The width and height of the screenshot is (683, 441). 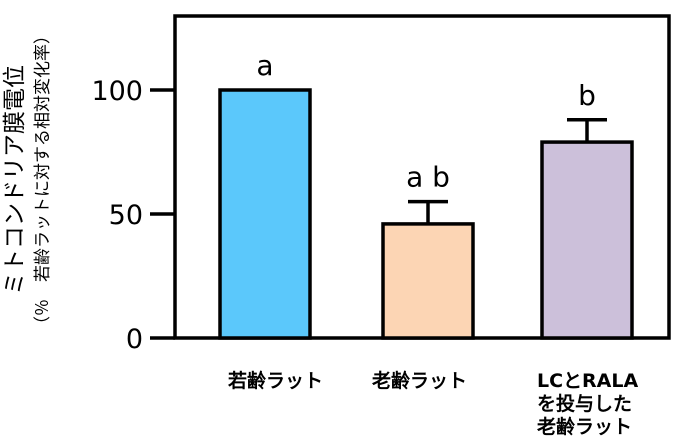 What do you see at coordinates (126, 215) in the screenshot?
I see `y-tick-label: 50` at bounding box center [126, 215].